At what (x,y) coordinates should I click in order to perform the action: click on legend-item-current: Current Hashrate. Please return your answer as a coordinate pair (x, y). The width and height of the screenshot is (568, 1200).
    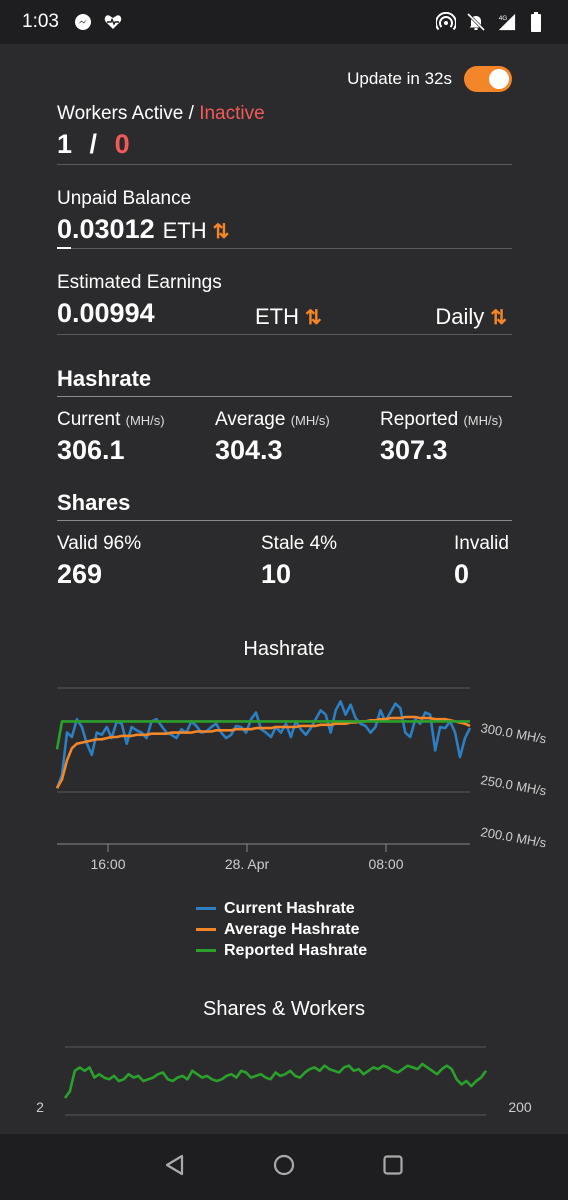
    Looking at the image, I should click on (281, 908).